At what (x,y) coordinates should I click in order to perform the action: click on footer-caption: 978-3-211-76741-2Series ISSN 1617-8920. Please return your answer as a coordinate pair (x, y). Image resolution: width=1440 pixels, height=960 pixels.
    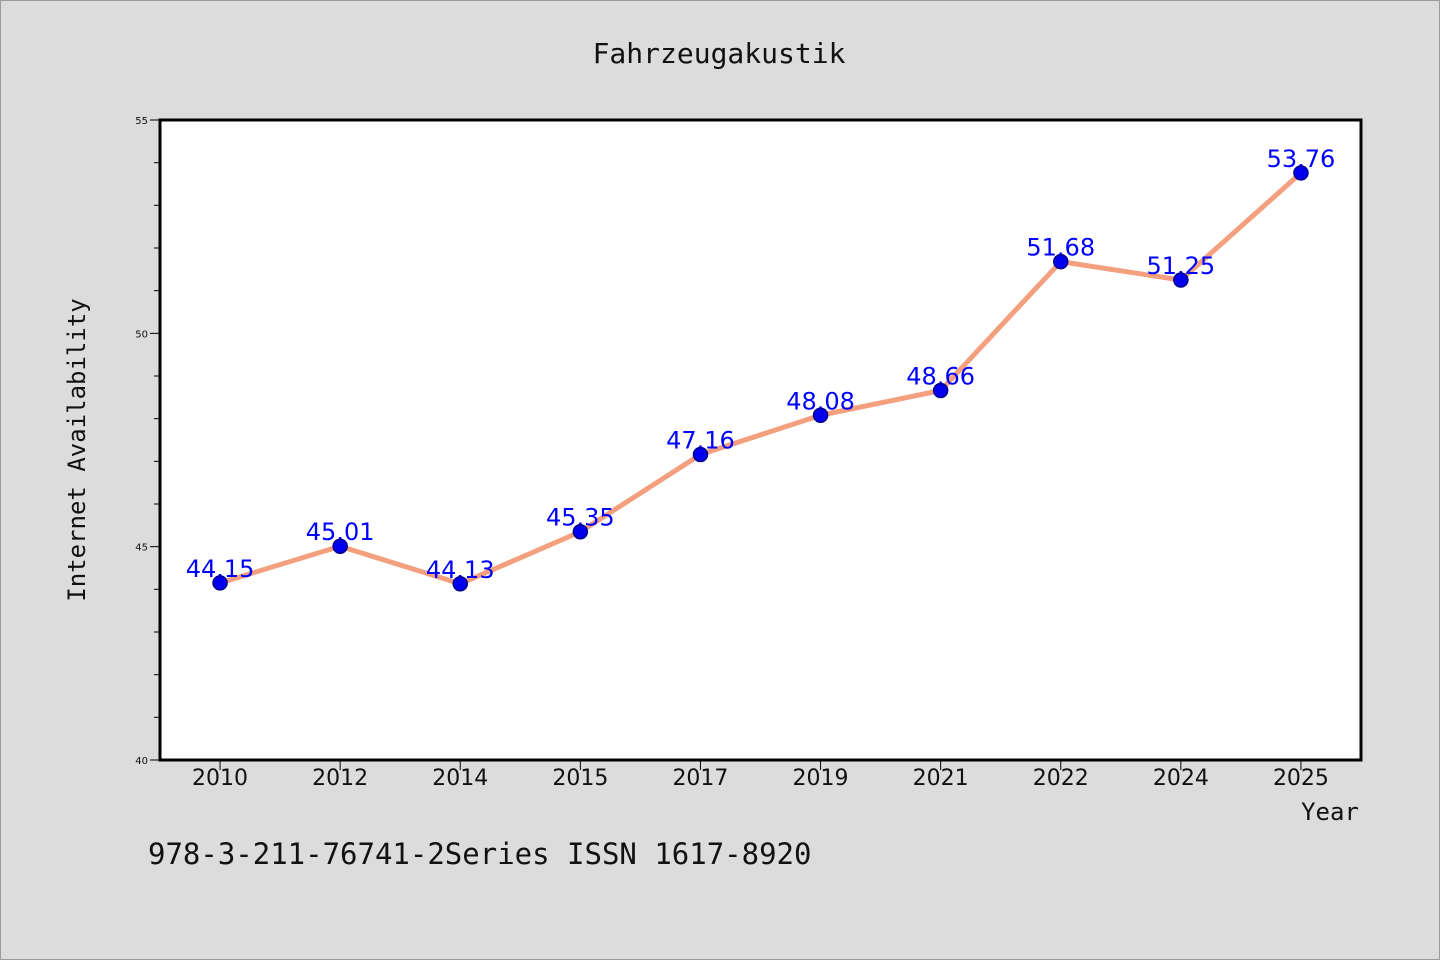
    Looking at the image, I should click on (479, 854).